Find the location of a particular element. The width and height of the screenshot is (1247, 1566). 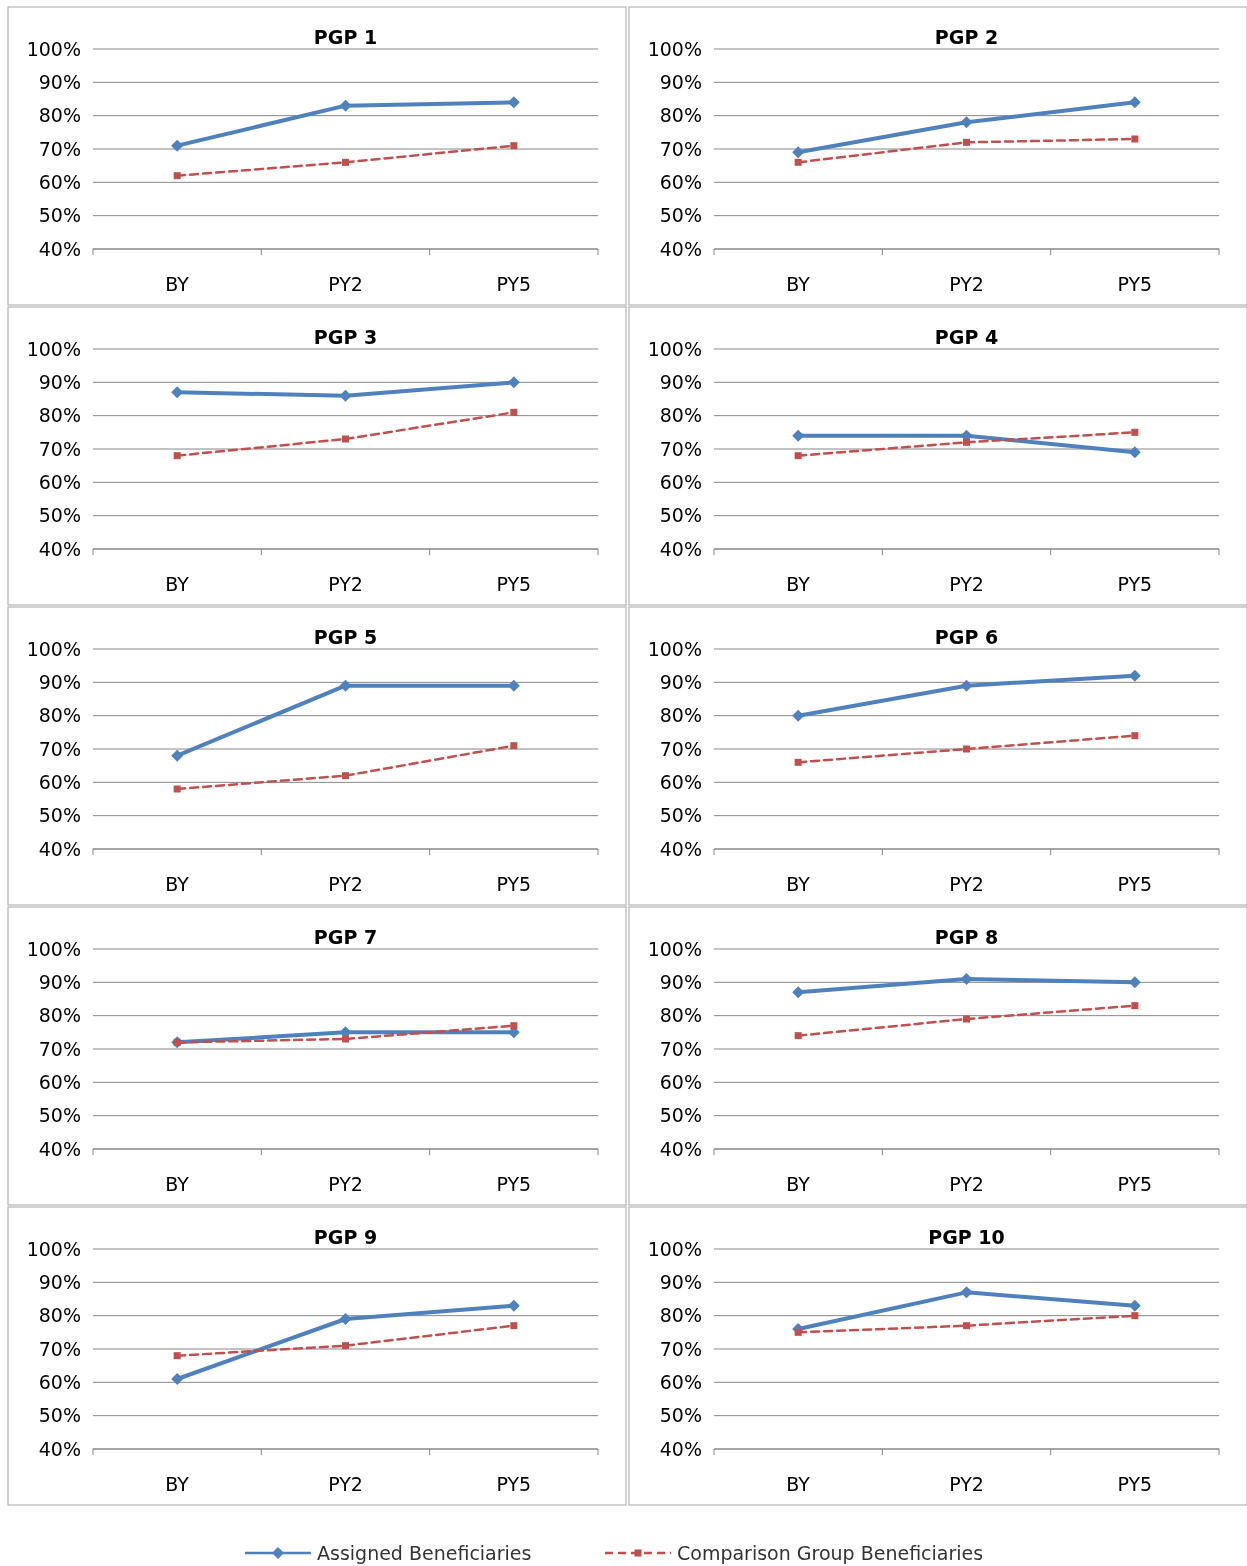

chart-title: PGP 8 is located at coordinates (966, 937).